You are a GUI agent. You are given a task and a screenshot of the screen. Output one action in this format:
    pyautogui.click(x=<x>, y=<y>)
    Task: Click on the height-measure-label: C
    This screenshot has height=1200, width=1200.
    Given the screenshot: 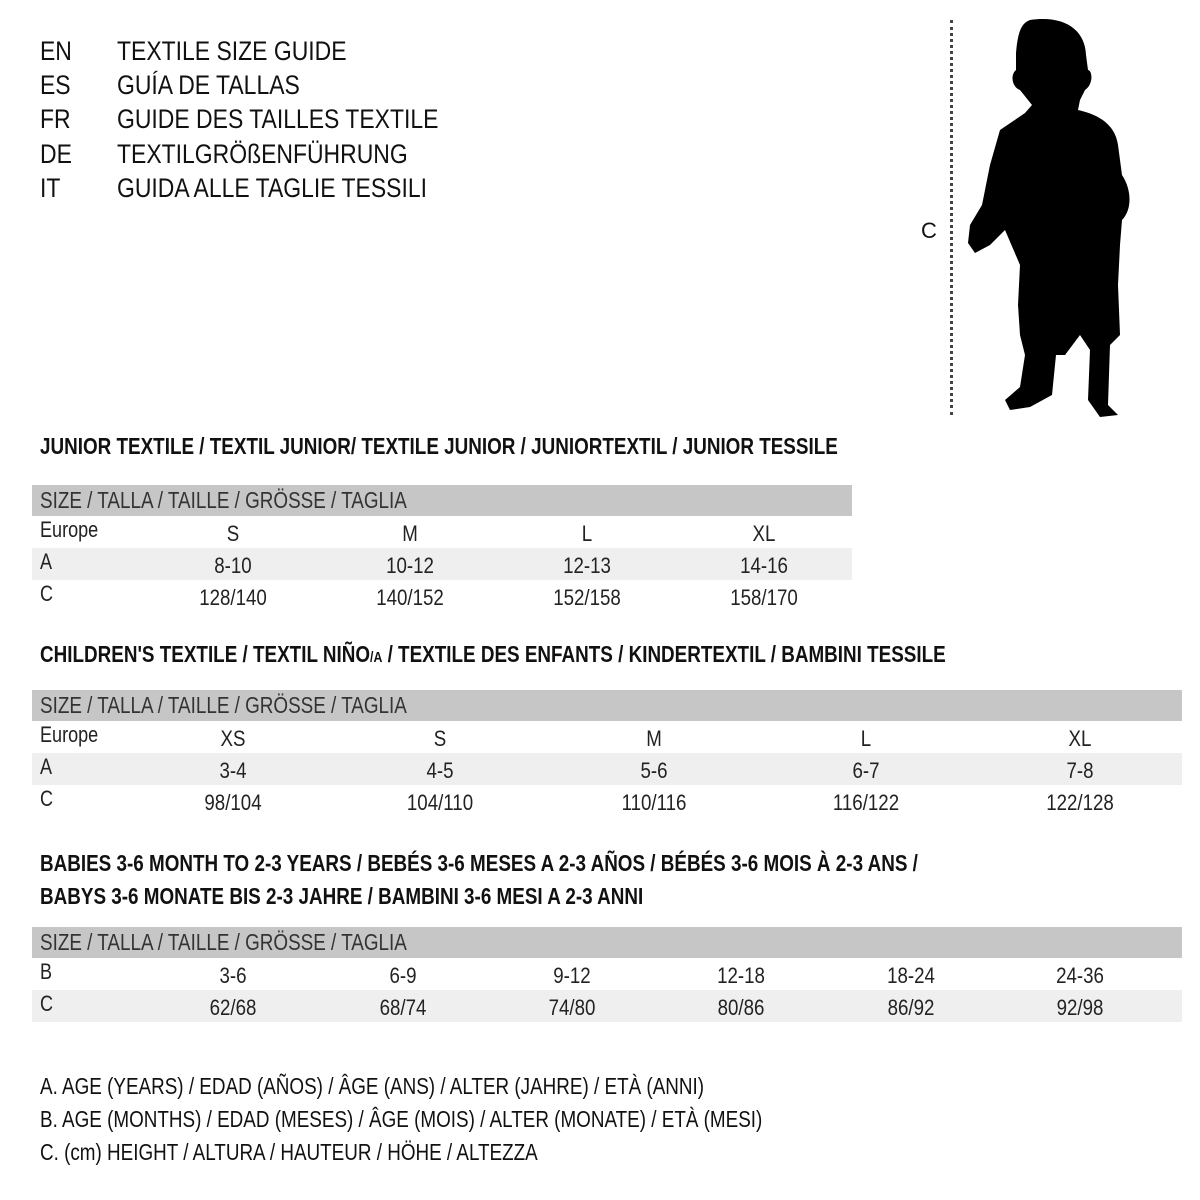 What is the action you would take?
    pyautogui.click(x=929, y=230)
    